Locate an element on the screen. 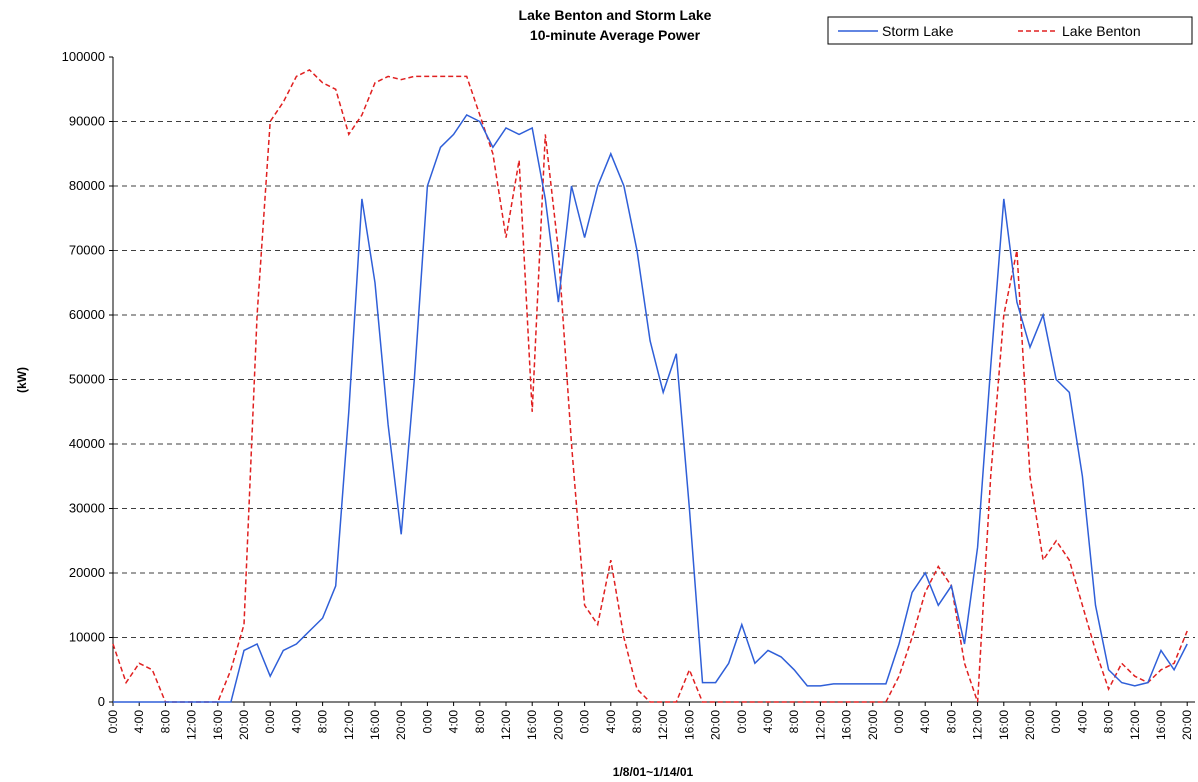 Image resolution: width=1198 pixels, height=782 pixels. y-tick-label: 60000 is located at coordinates (87, 314).